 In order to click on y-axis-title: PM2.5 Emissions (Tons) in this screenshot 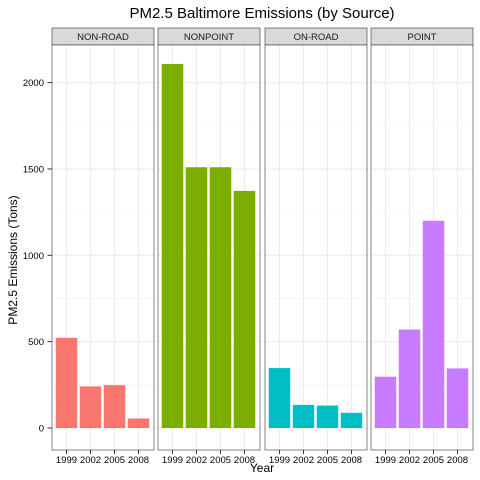, I will do `click(13, 259)`.